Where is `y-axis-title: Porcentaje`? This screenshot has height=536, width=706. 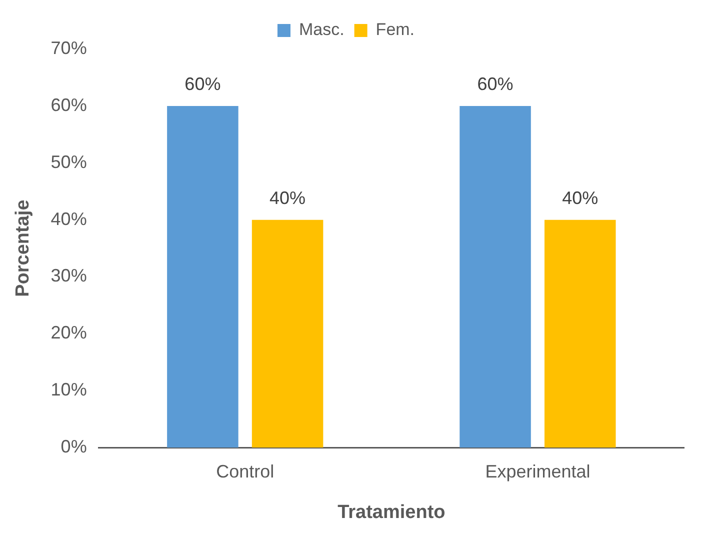 y-axis-title: Porcentaje is located at coordinates (23, 248).